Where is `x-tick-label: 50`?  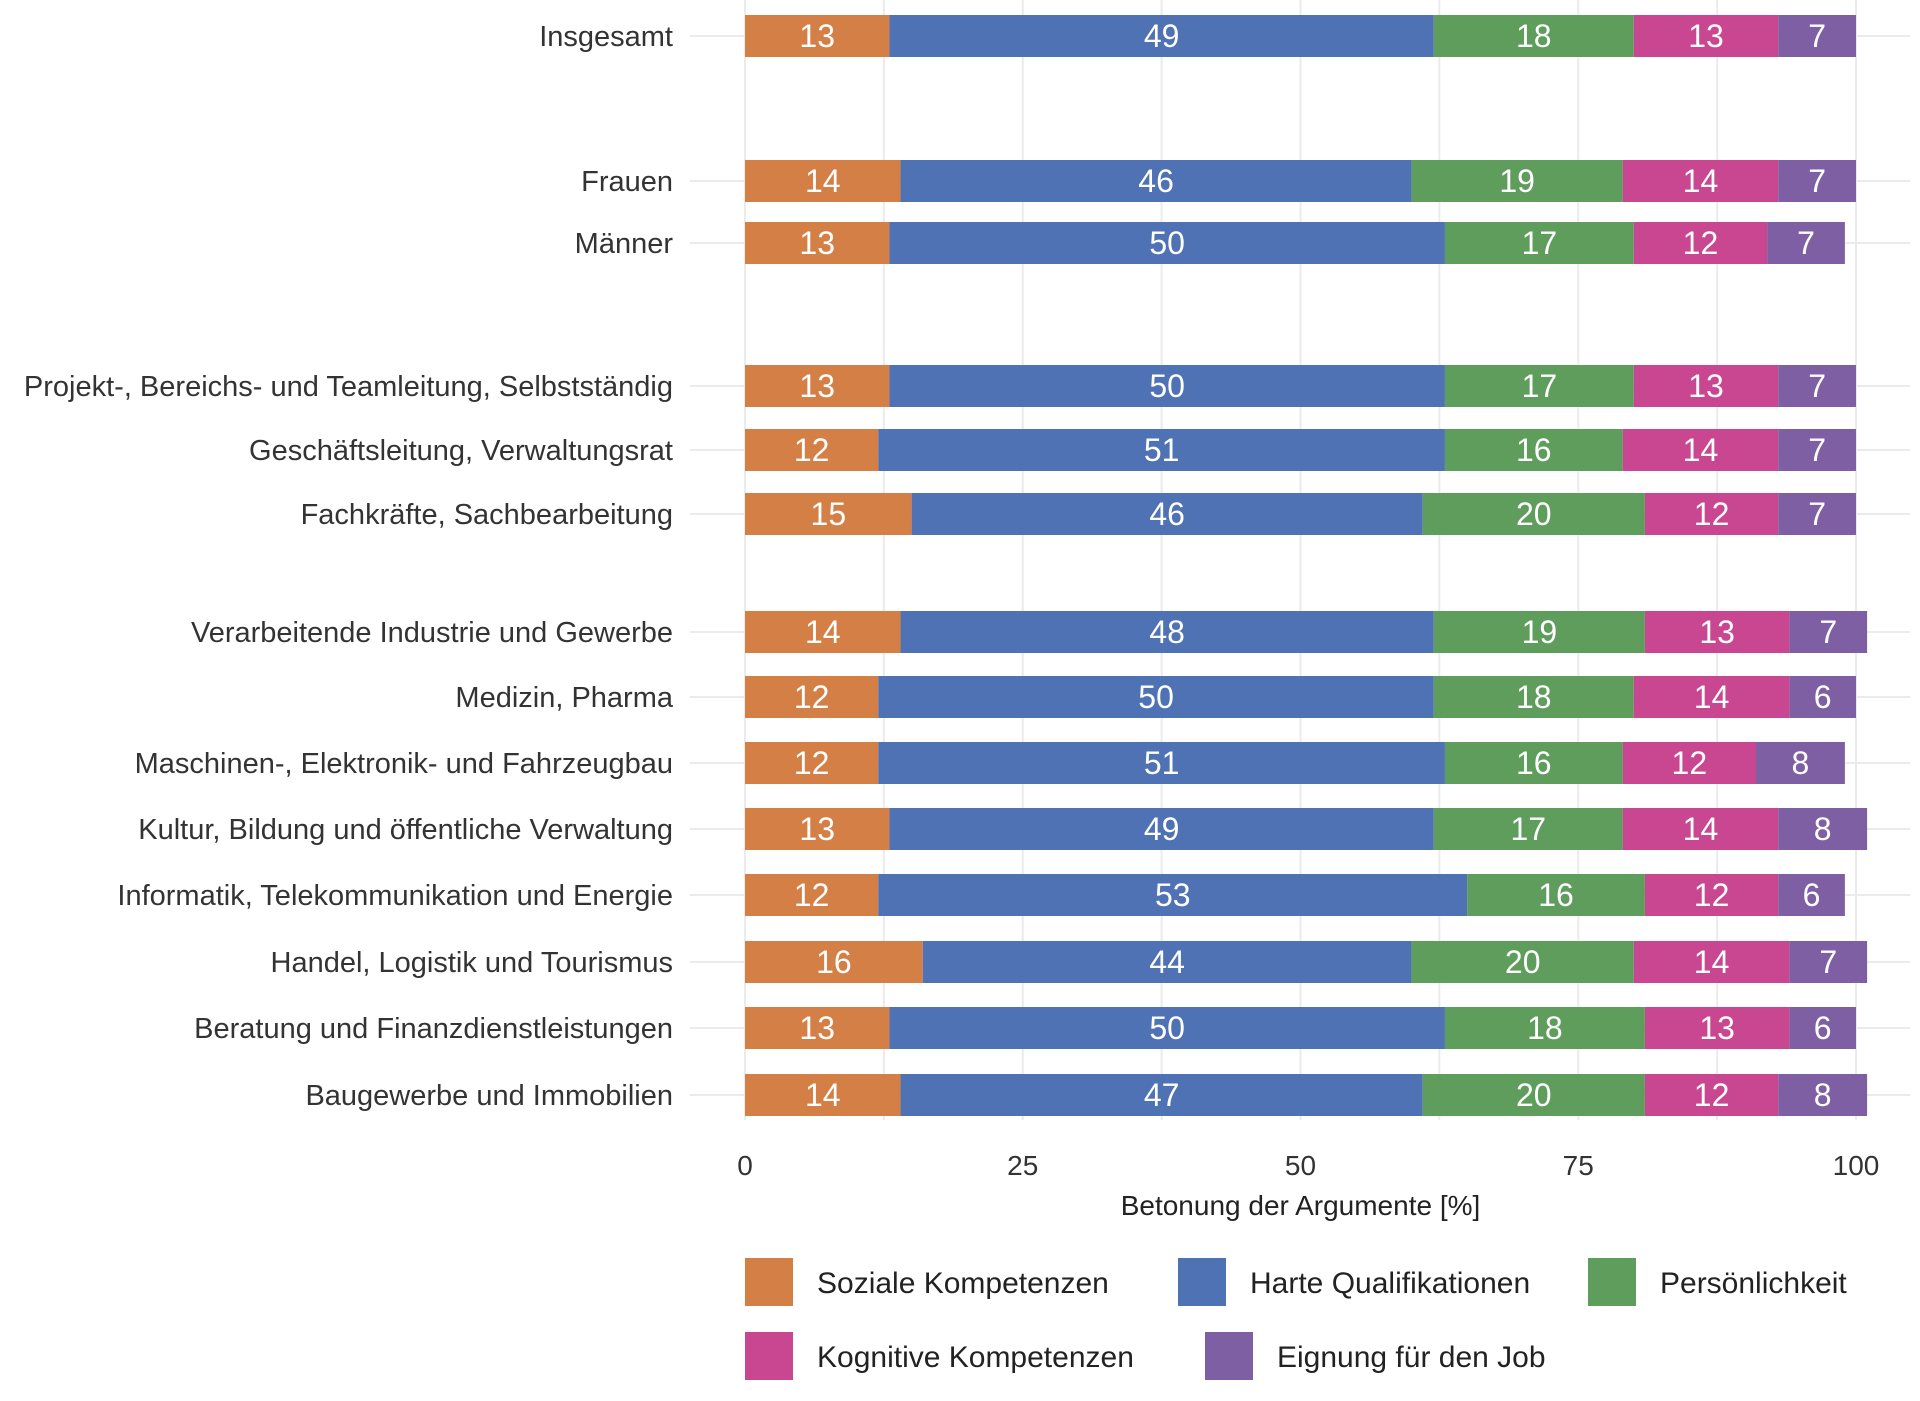
x-tick-label: 50 is located at coordinates (1300, 1165).